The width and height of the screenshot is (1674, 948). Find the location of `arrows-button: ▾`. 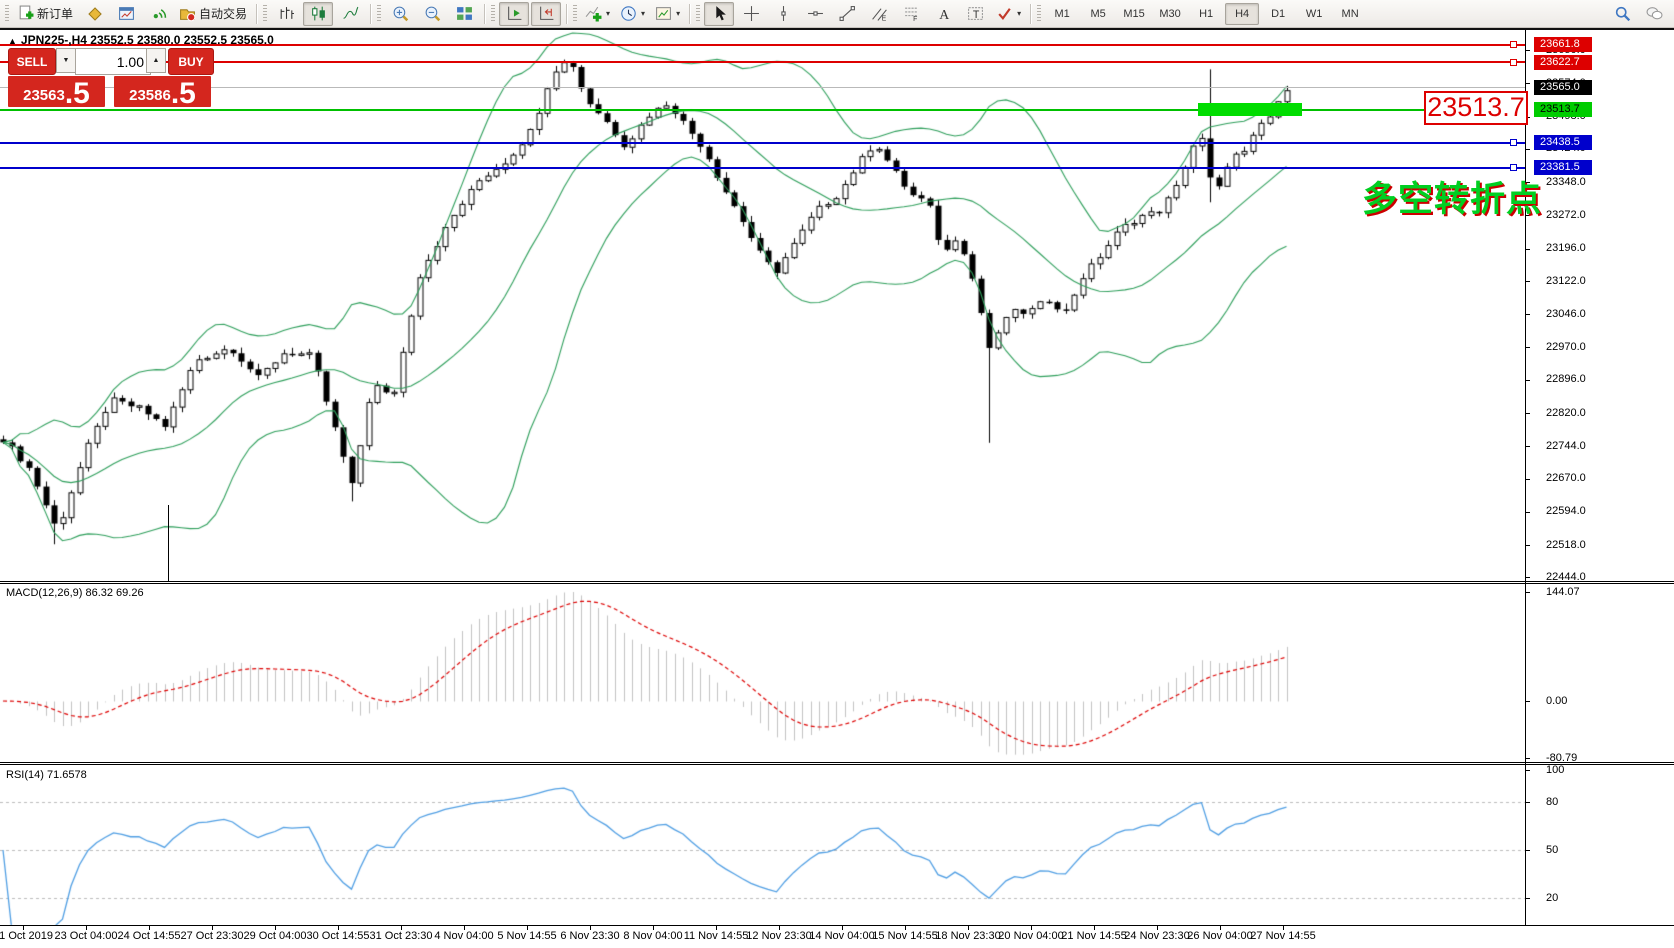

arrows-button: ▾ is located at coordinates (1008, 14).